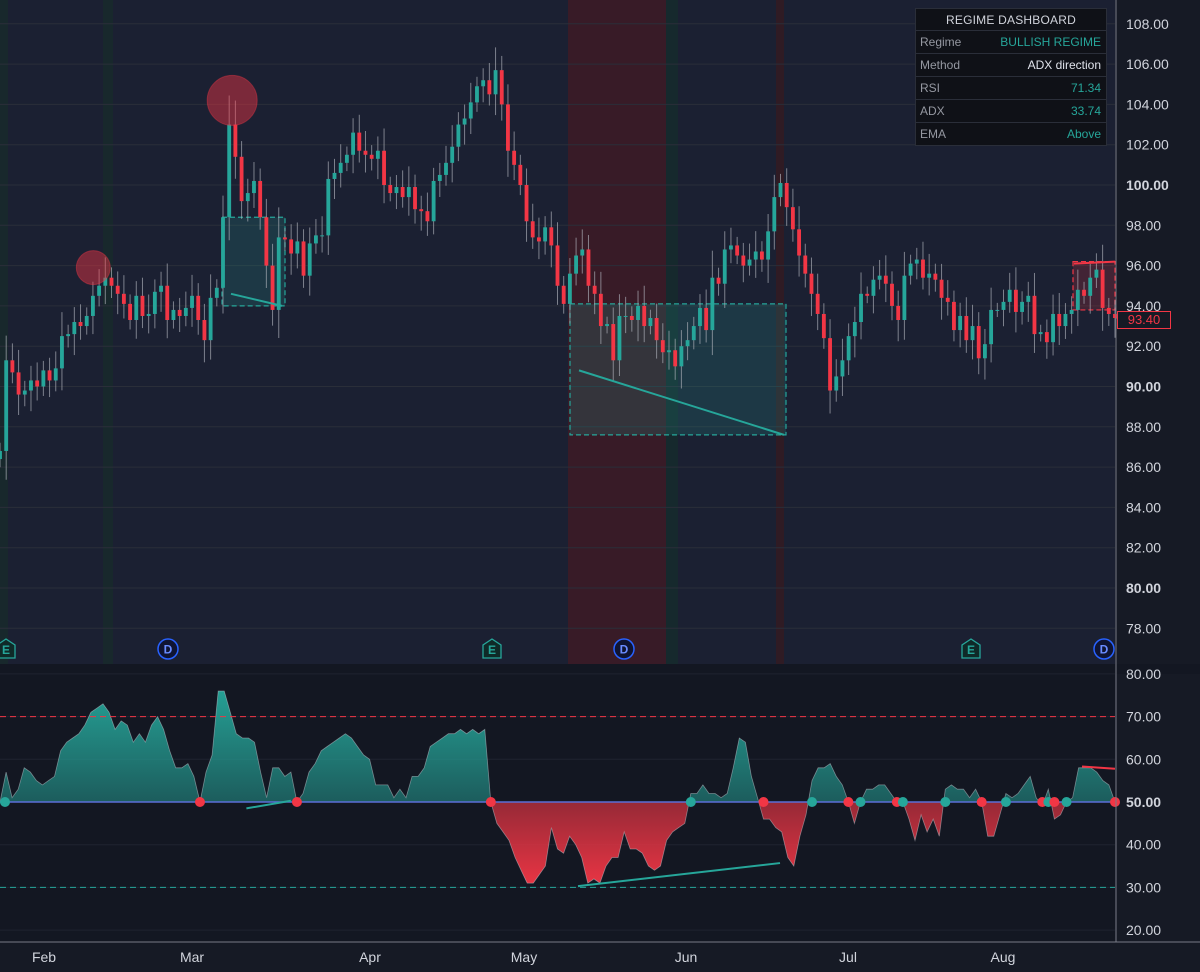 The width and height of the screenshot is (1200, 972). I want to click on dividend-marker: D, so click(624, 649).